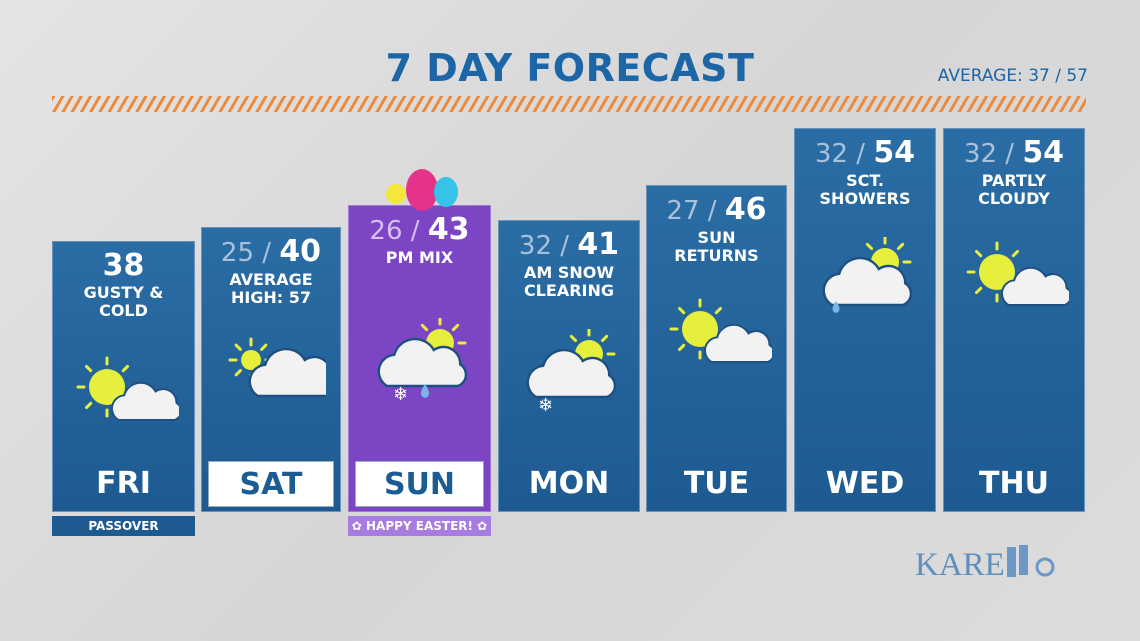 The height and width of the screenshot is (641, 1140). Describe the element at coordinates (422, 190) in the screenshot. I see `easter-eggs-icon` at that location.